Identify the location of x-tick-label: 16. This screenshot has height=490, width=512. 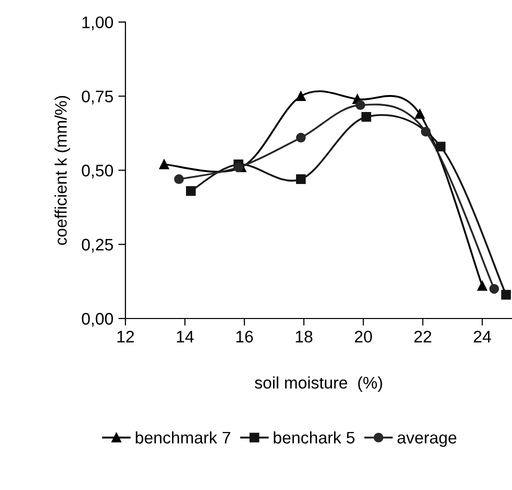
(244, 336).